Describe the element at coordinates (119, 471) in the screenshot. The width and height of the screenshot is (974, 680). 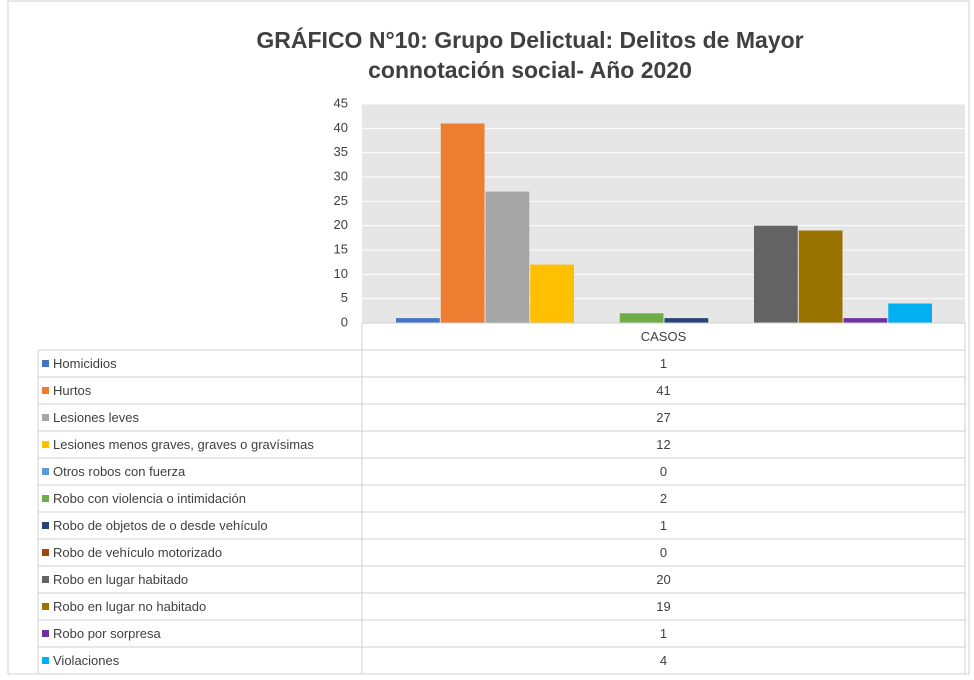
I see `legend-label: Otros robos con fuerza` at that location.